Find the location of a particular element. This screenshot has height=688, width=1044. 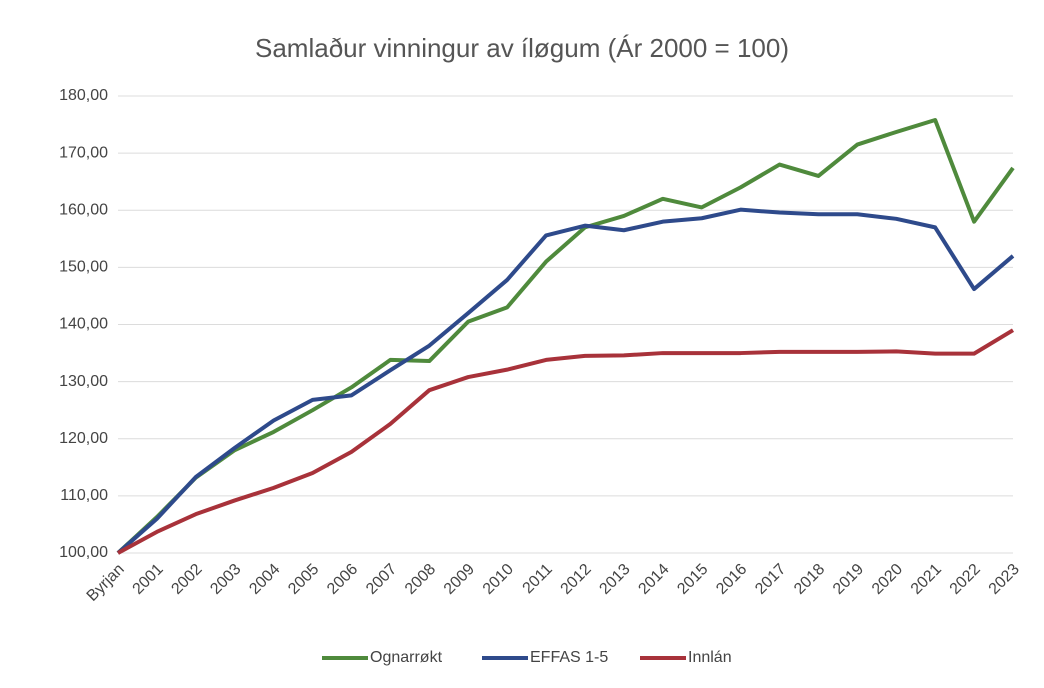

x-tick-label: 2001 is located at coordinates (148, 579).